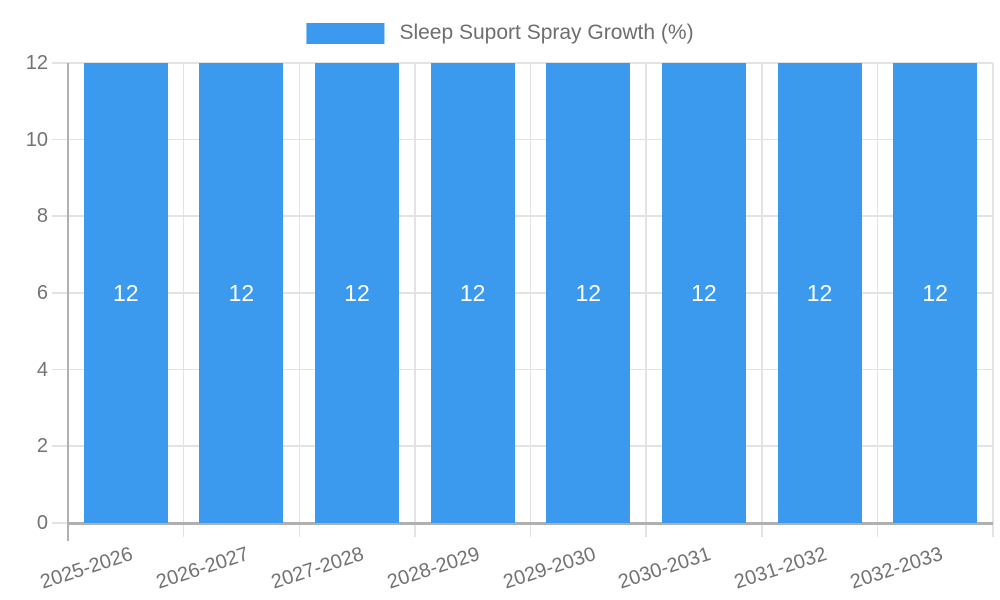 This screenshot has height=600, width=1000. I want to click on legend: Sleep Suport Spray Growth (%), so click(500, 33).